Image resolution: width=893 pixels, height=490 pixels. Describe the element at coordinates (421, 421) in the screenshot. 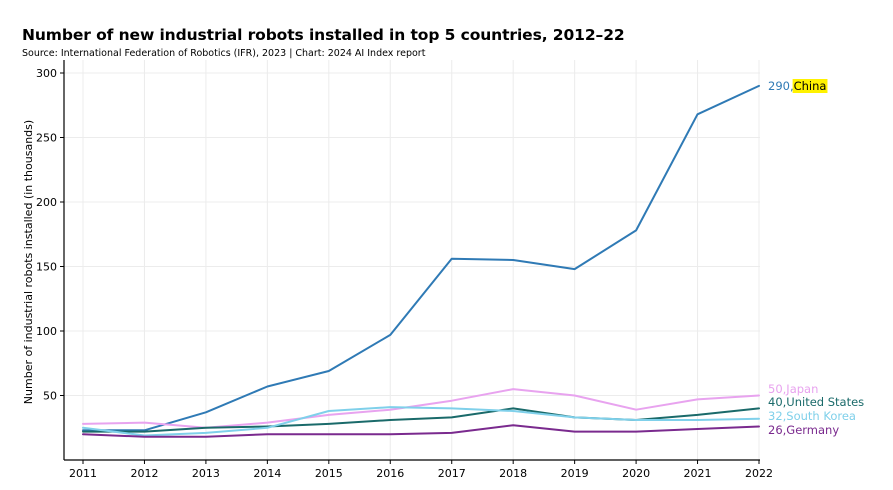

I see `series-line-south-korea` at that location.